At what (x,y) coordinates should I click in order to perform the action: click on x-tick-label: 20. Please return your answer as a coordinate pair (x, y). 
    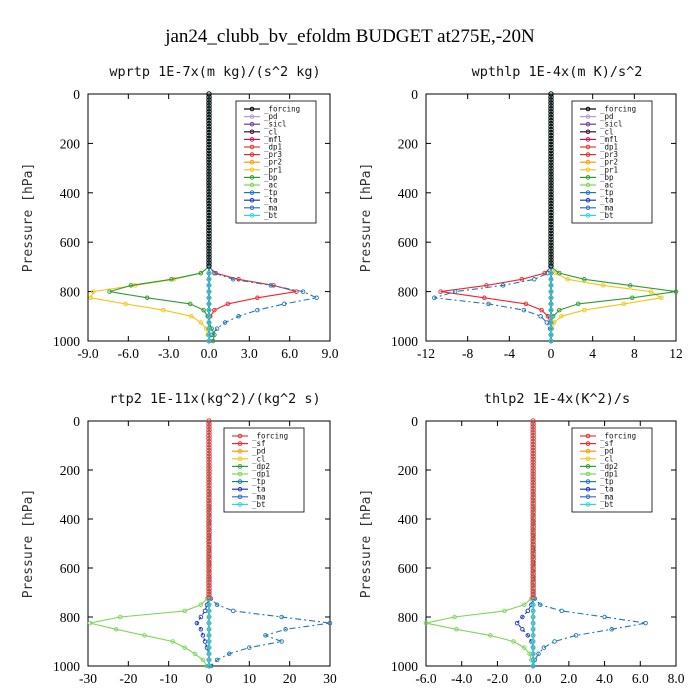
    Looking at the image, I should click on (290, 678).